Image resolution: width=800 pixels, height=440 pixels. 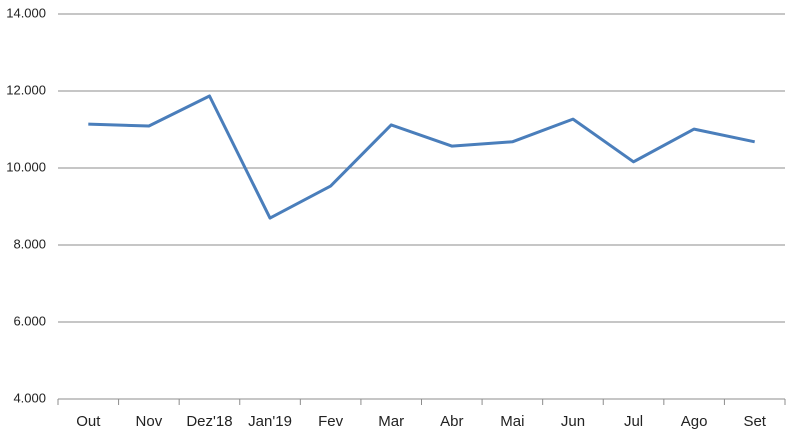 I want to click on x-tick-label: Set, so click(x=754, y=421).